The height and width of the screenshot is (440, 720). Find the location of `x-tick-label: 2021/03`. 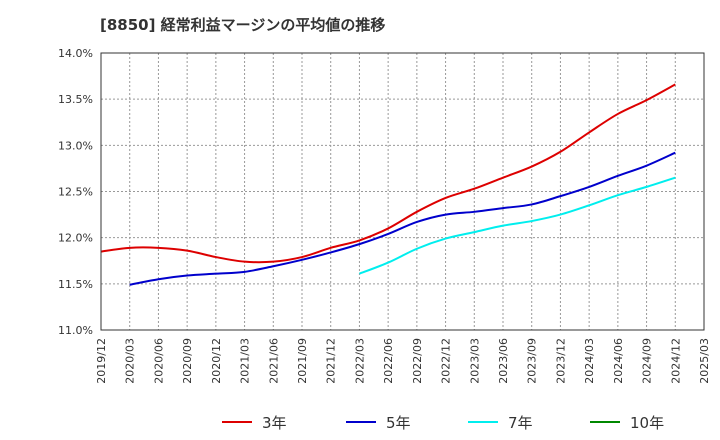

x-tick-label: 2021/03 is located at coordinates (245, 361).